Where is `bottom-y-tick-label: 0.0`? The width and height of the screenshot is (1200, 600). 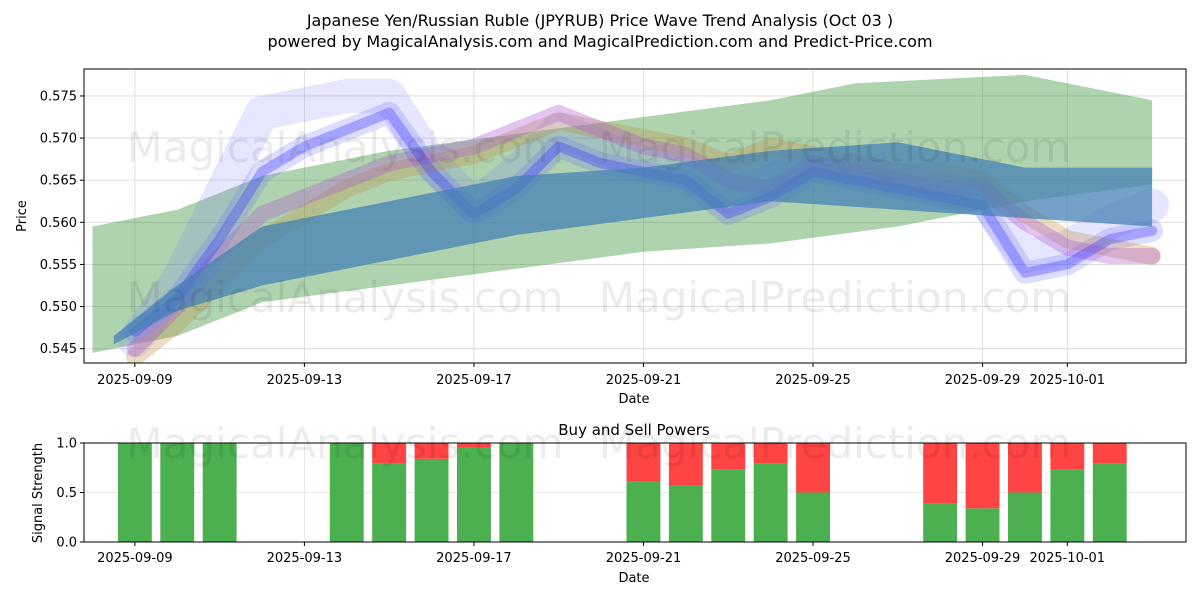 bottom-y-tick-label: 0.0 is located at coordinates (66, 543).